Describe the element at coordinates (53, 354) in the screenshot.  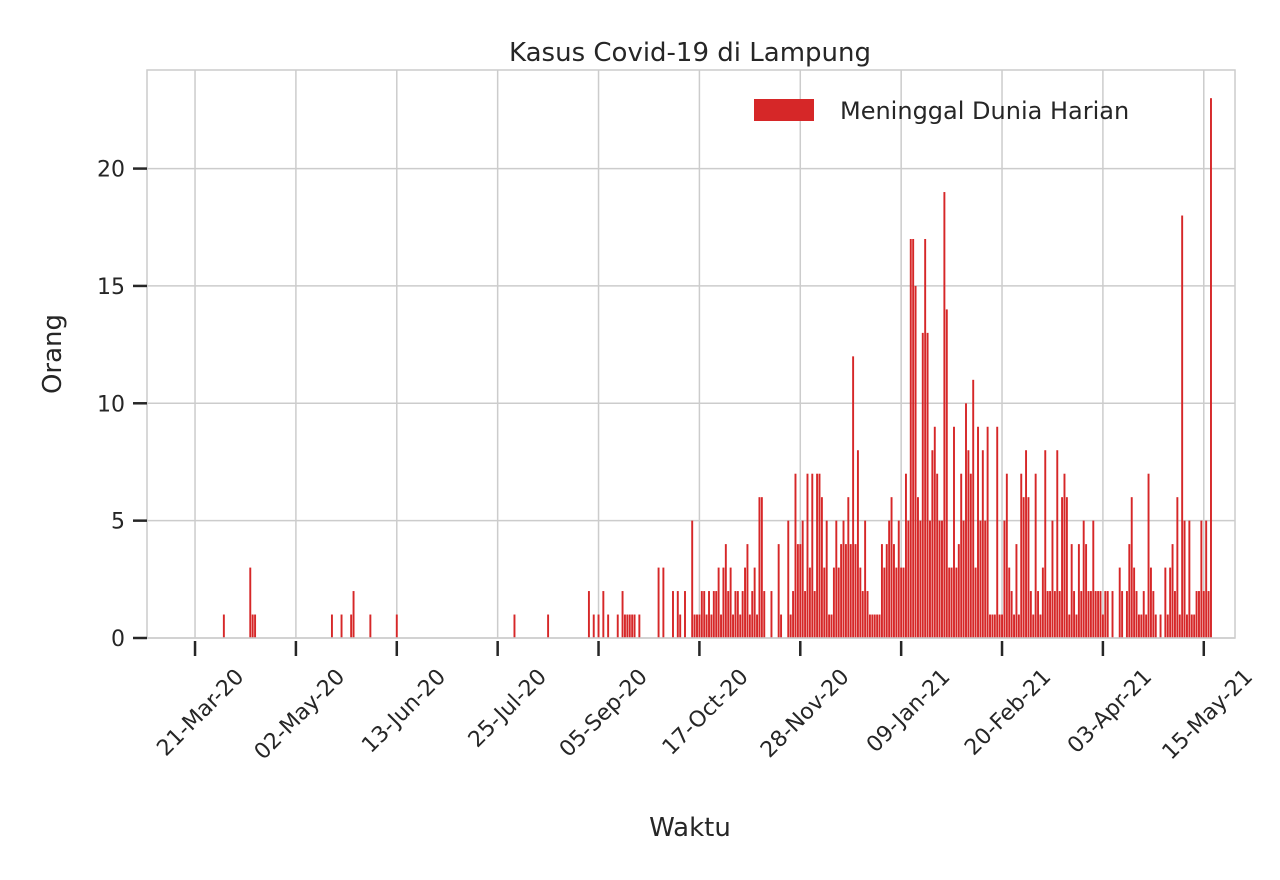
I see `y-axis-label: Orang` at that location.